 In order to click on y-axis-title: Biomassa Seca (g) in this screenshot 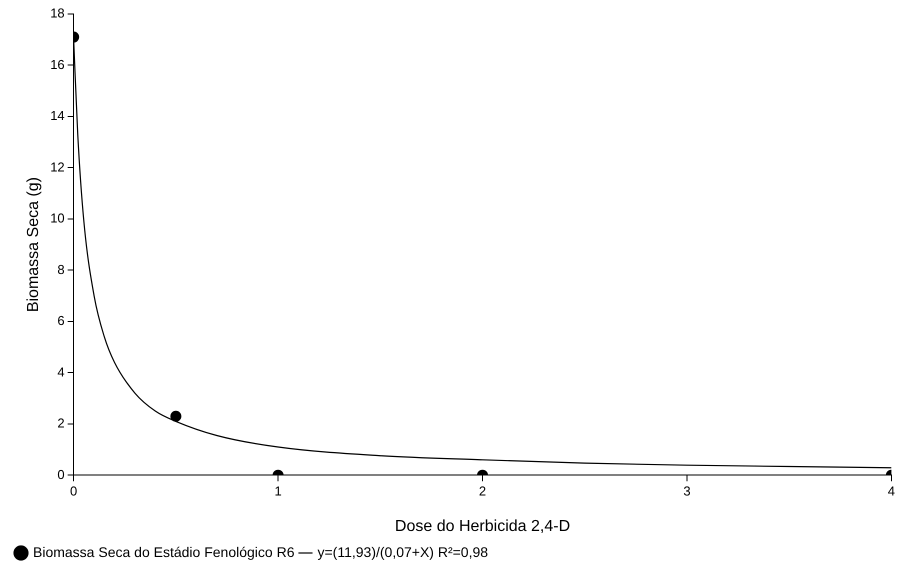, I will do `click(33, 244)`.